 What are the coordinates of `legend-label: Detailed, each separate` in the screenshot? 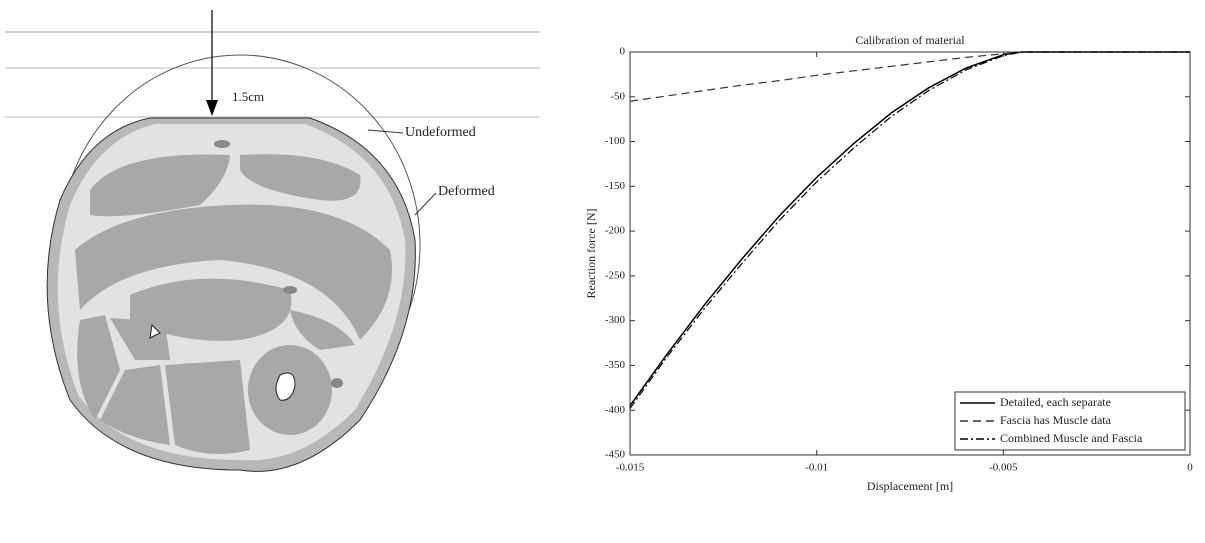 It's located at (1055, 402).